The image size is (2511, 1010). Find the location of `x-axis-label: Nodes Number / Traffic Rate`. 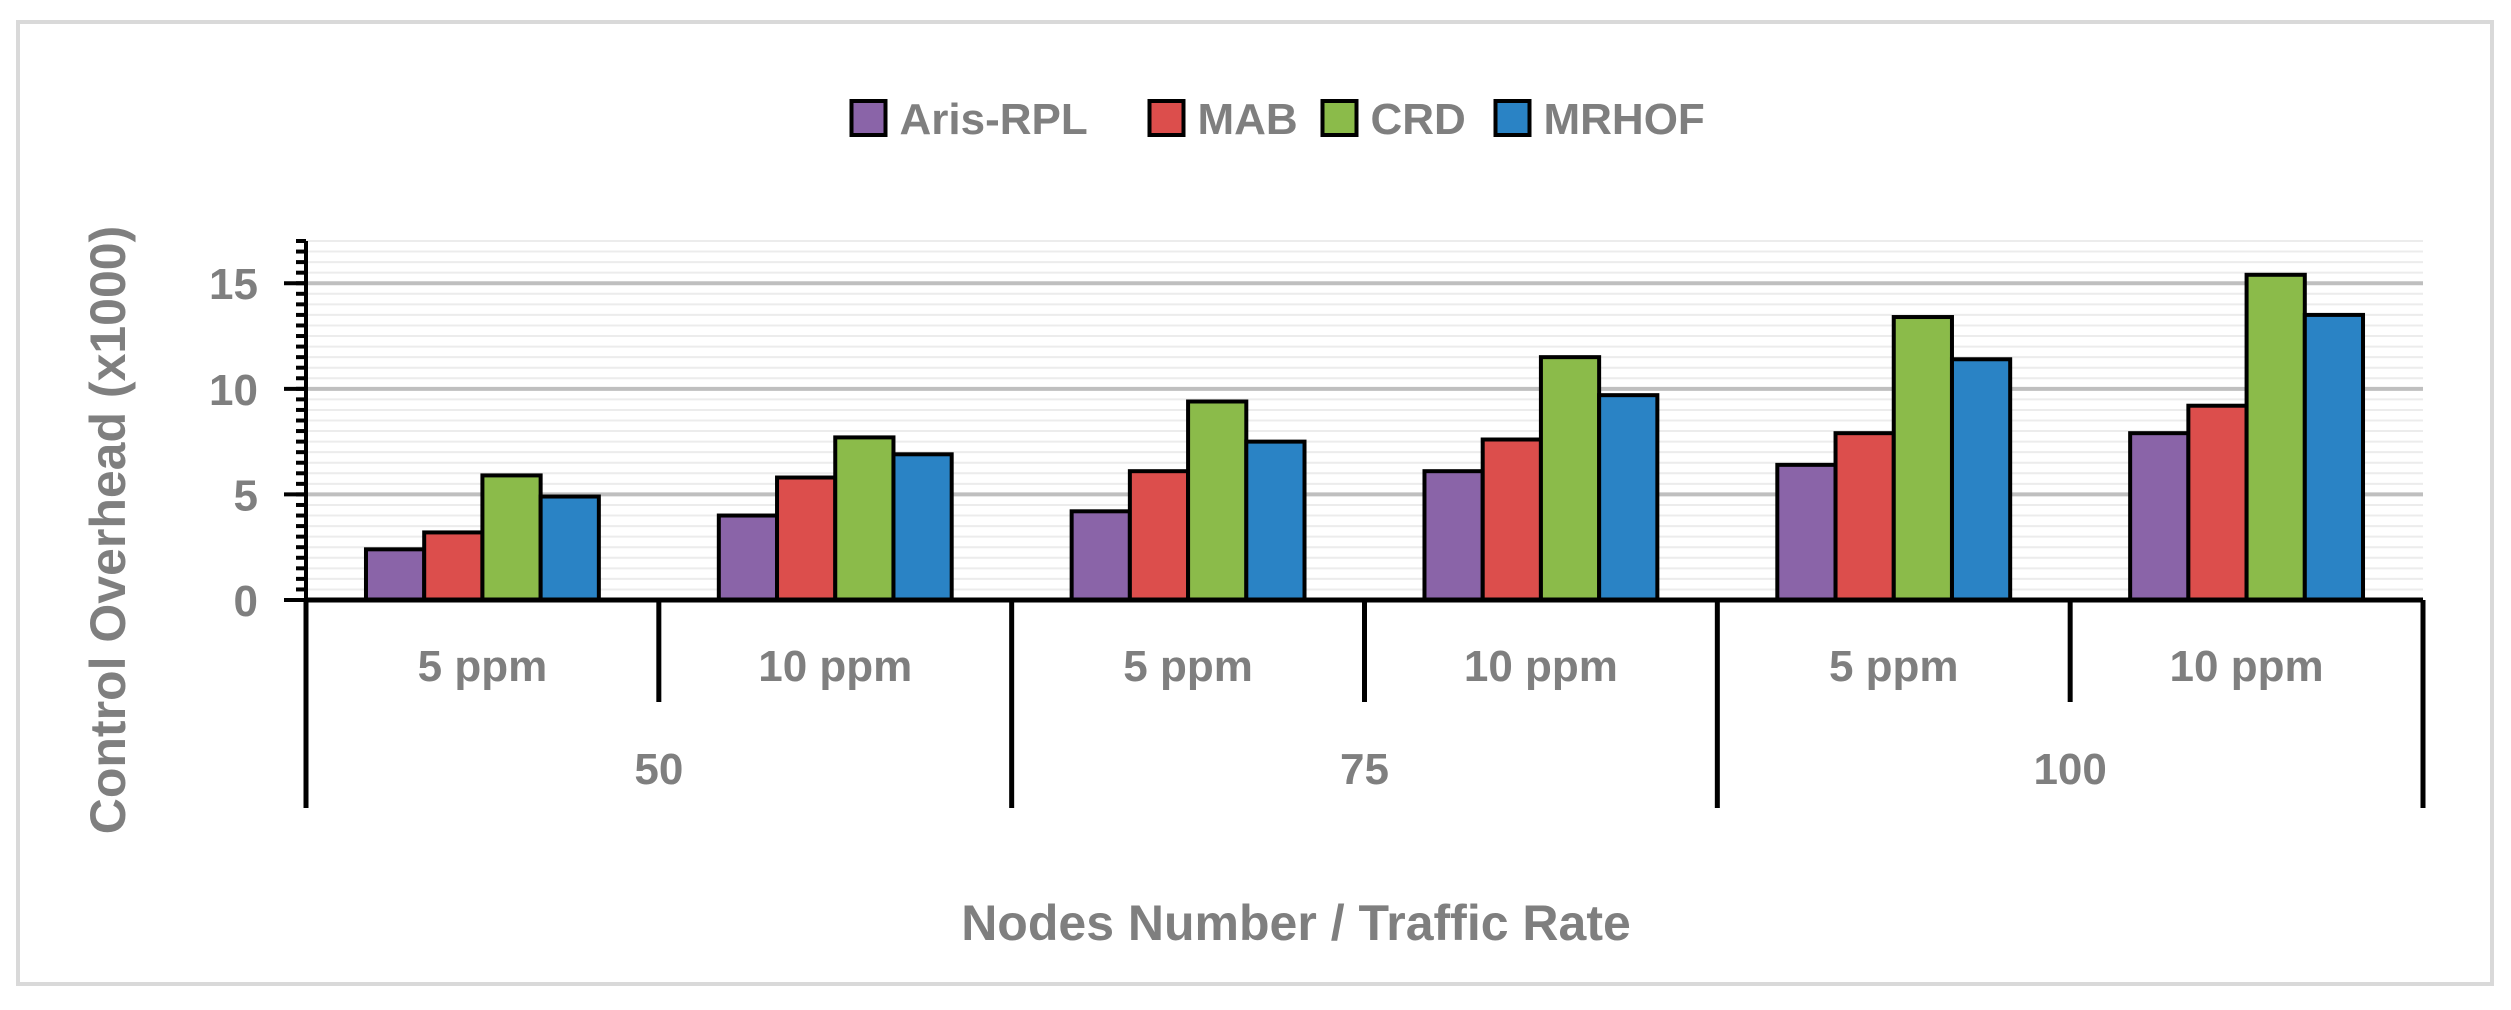

x-axis-label: Nodes Number / Traffic Rate is located at coordinates (1296, 923).